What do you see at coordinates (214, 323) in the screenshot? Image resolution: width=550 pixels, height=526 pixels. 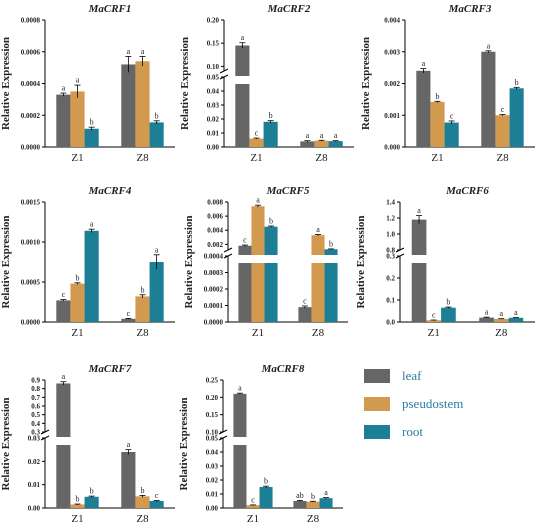 I see `y-tick-label: 0.0000` at bounding box center [214, 323].